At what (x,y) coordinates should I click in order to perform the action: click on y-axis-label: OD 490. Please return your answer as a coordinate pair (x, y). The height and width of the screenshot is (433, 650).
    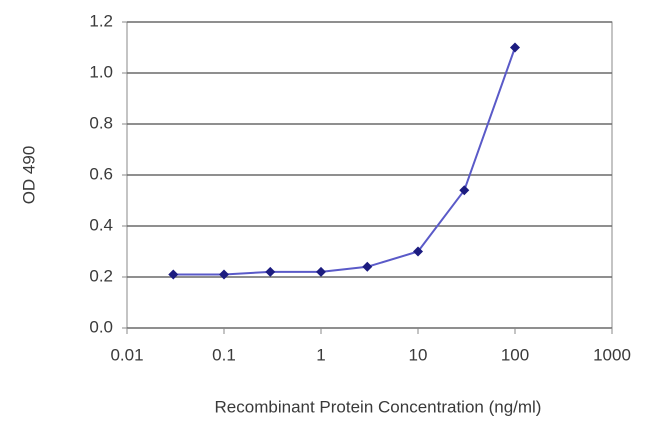
    Looking at the image, I should click on (28, 175).